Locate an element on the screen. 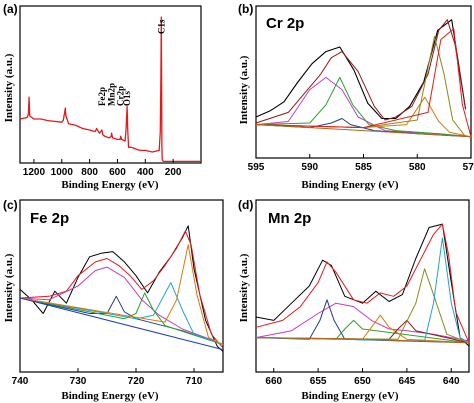 The height and width of the screenshot is (403, 474). panel-a-peak-label-1: Mn2p is located at coordinates (112, 94).